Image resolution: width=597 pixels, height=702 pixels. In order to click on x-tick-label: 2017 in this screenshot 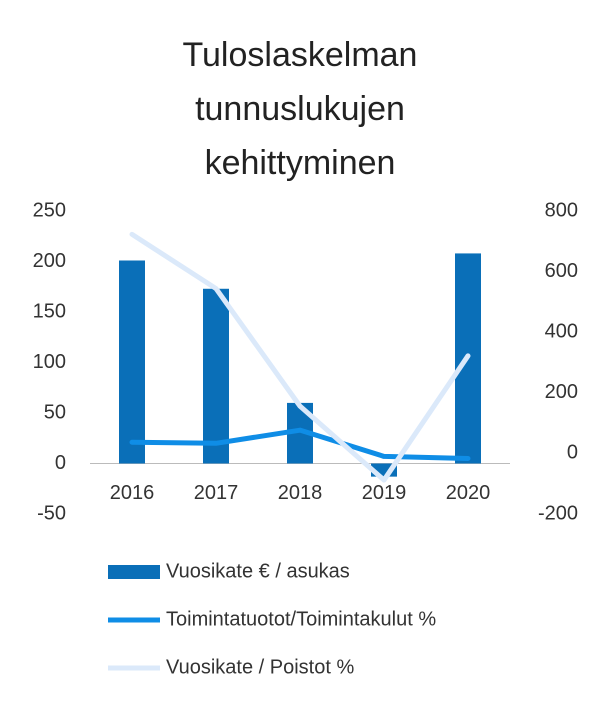, I will do `click(216, 493)`.